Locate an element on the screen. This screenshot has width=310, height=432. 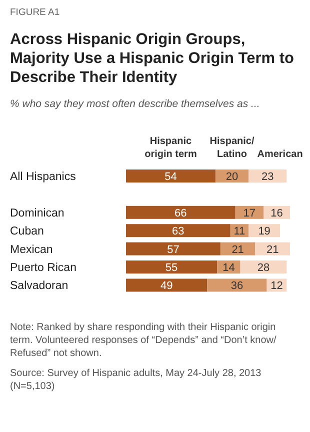
data-label: 54 is located at coordinates (170, 177).